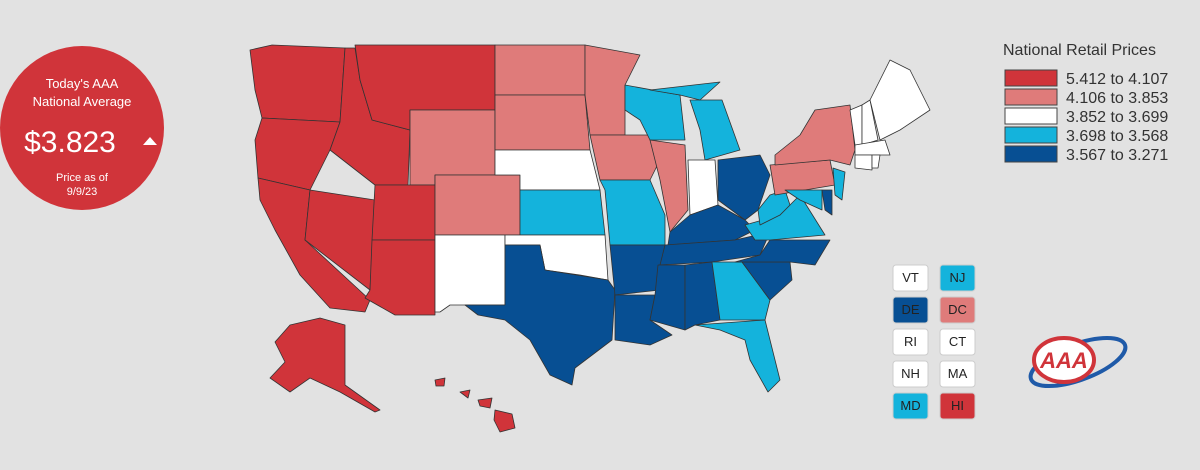 The height and width of the screenshot is (470, 1200). I want to click on small-state-boxes: VT NJ DE DC RI CT NH MA MD HI, so click(934, 342).